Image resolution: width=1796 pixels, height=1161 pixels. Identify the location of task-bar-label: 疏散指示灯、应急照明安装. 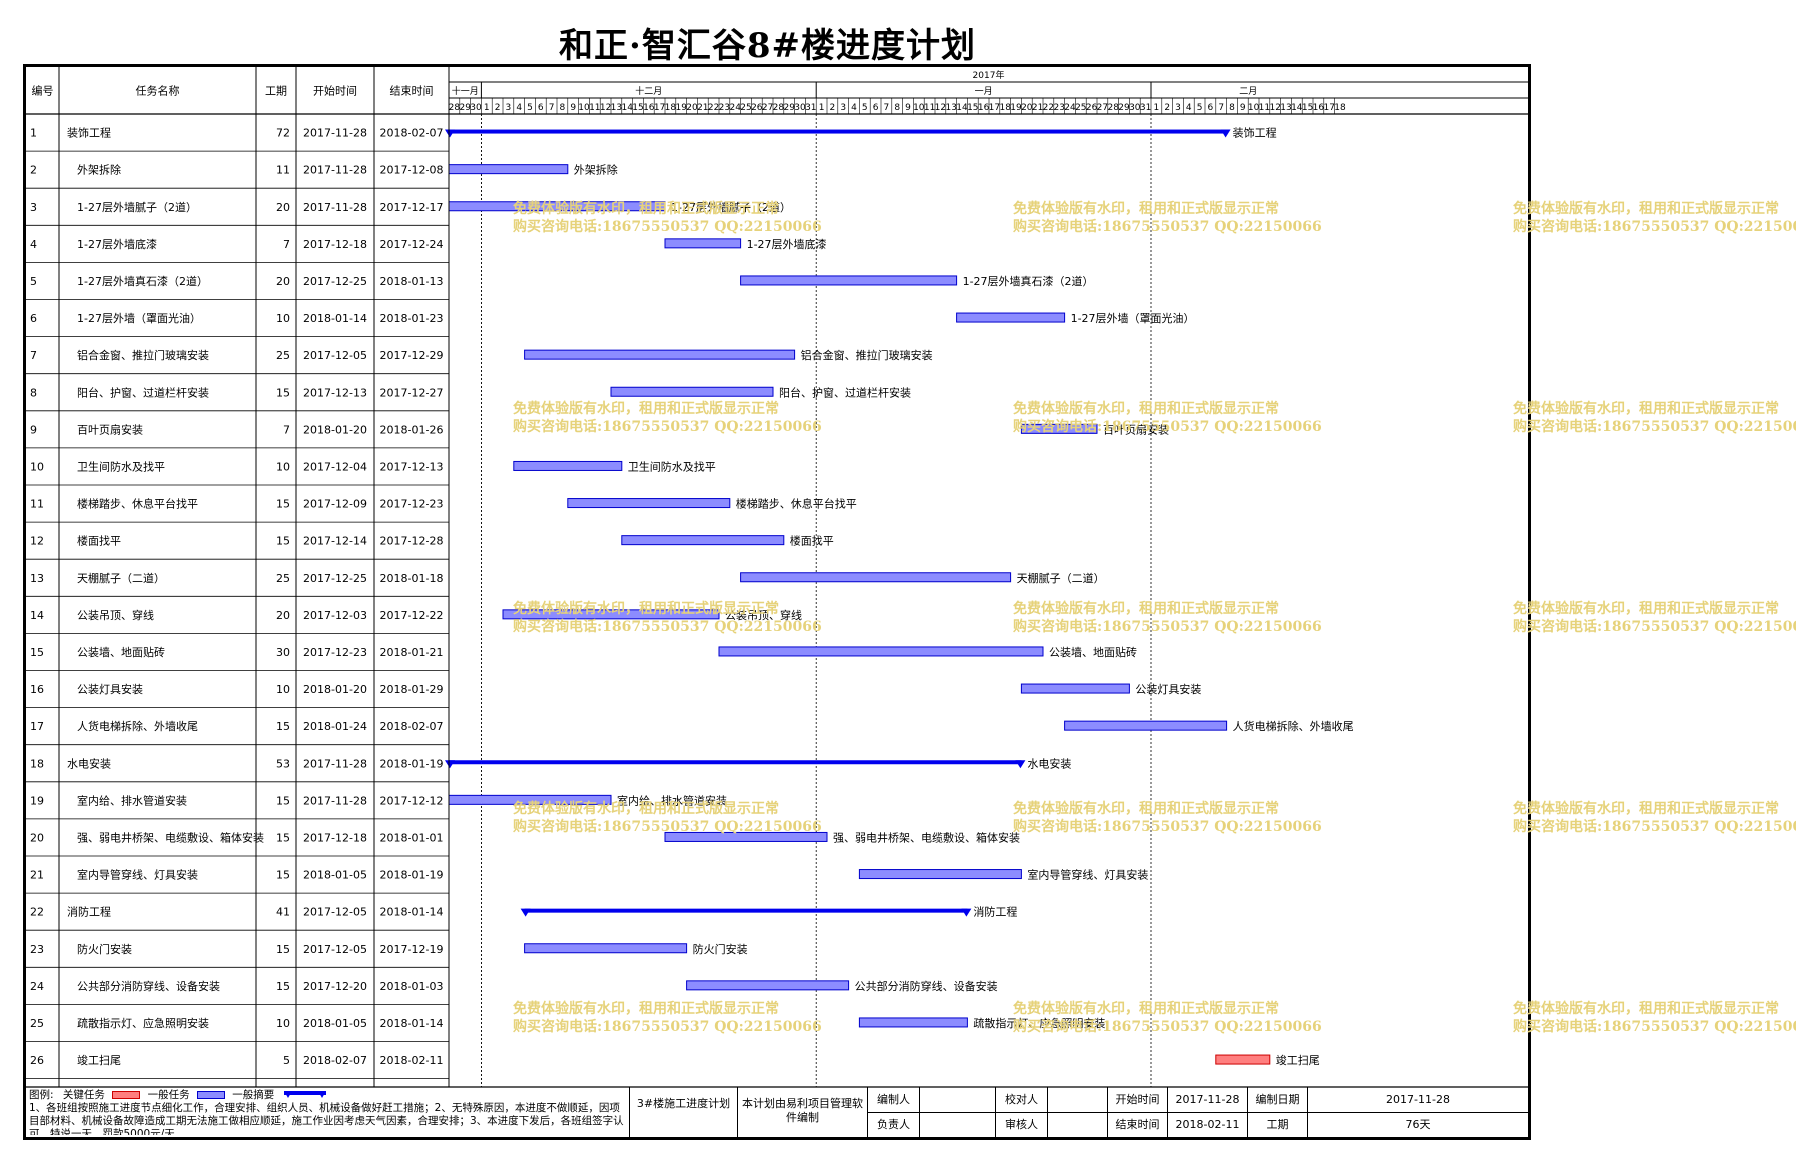
(1039, 1023).